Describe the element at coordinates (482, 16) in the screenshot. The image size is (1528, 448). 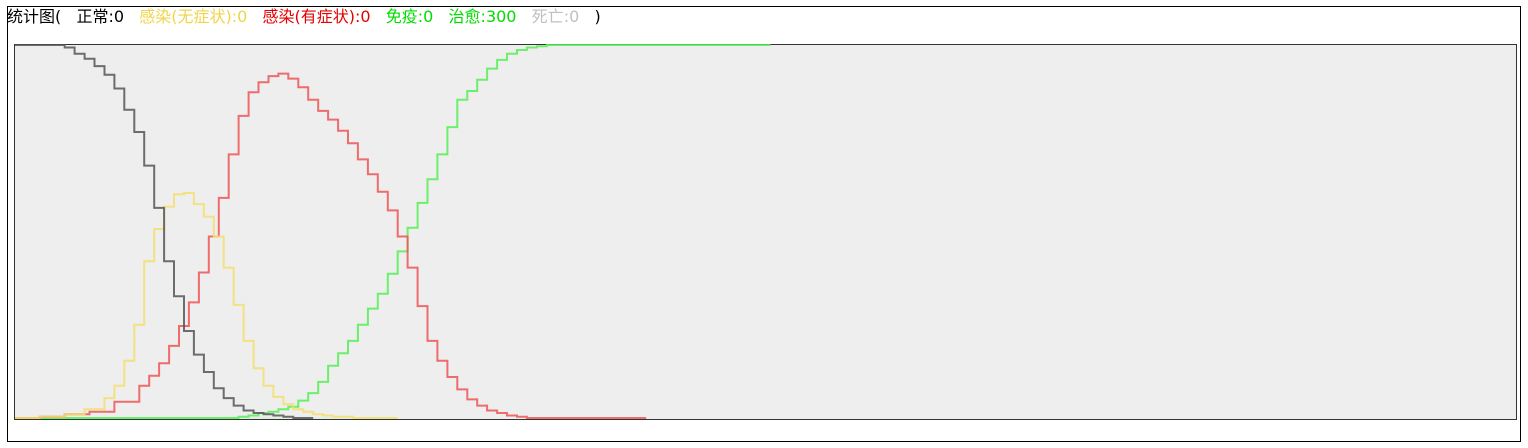
I see `legend-recovered: 治愈:300` at that location.